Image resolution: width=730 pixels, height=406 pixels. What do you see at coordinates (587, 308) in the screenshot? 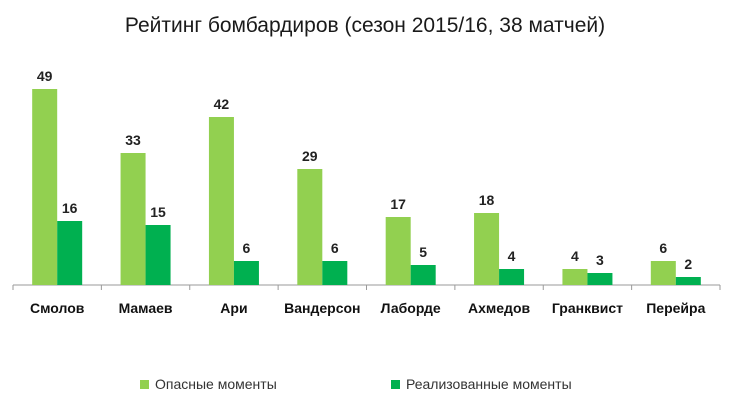
I see `category-label: Гранквист` at bounding box center [587, 308].